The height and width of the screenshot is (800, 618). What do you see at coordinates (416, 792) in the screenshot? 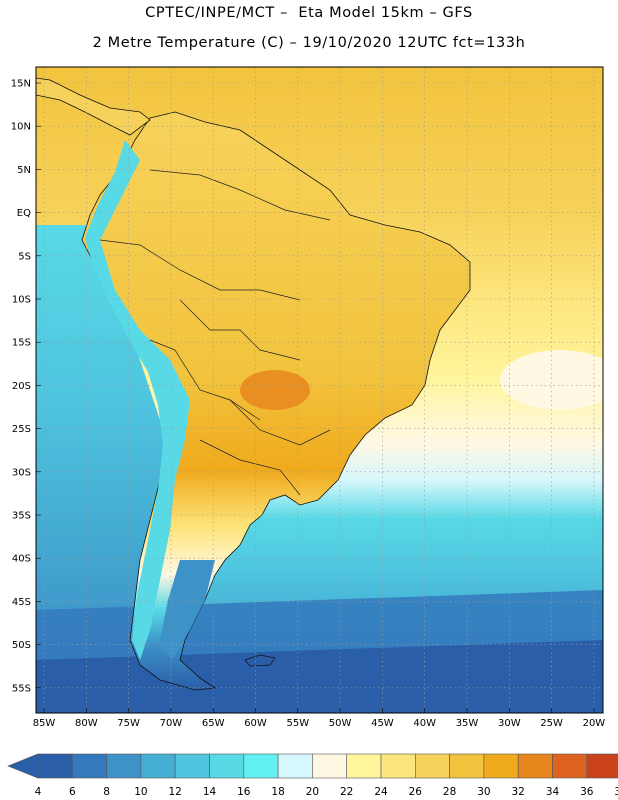
I see `colorbar-label: 26` at bounding box center [416, 792].